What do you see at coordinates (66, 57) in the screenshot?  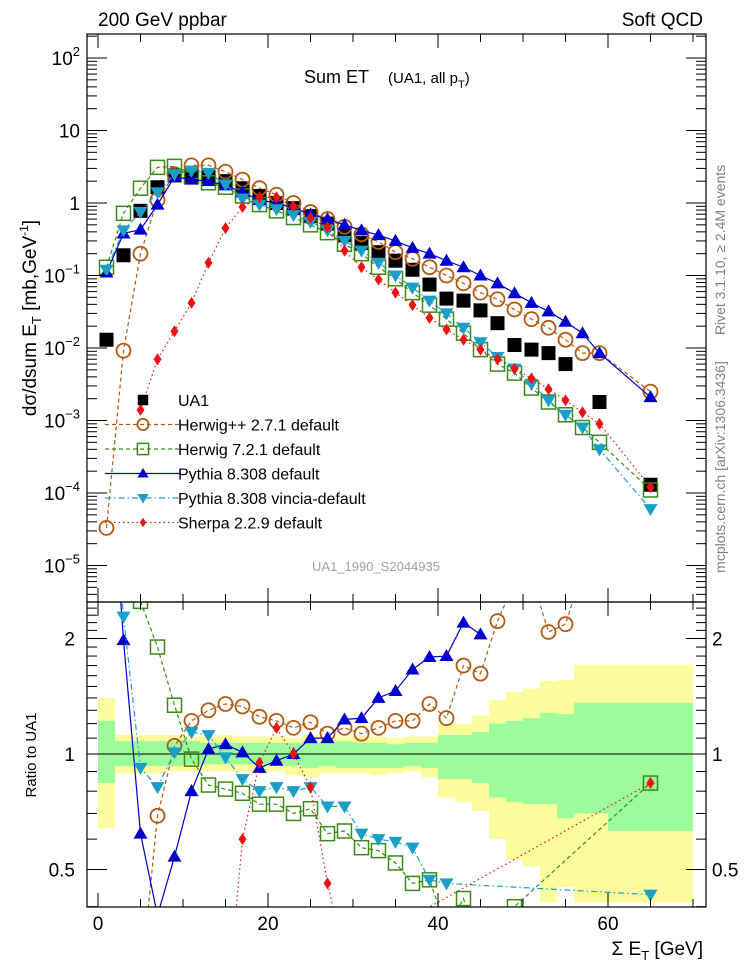 I see `y-tick-label: 10²` at bounding box center [66, 57].